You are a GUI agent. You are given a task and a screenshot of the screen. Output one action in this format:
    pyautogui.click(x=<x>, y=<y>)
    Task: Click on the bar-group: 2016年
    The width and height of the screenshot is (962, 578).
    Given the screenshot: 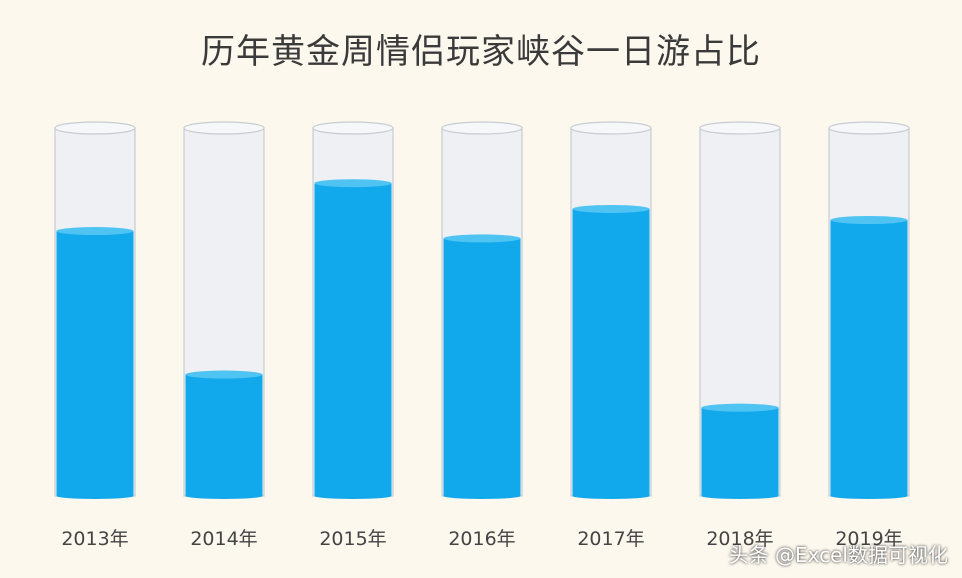 What is the action you would take?
    pyautogui.click(x=482, y=335)
    